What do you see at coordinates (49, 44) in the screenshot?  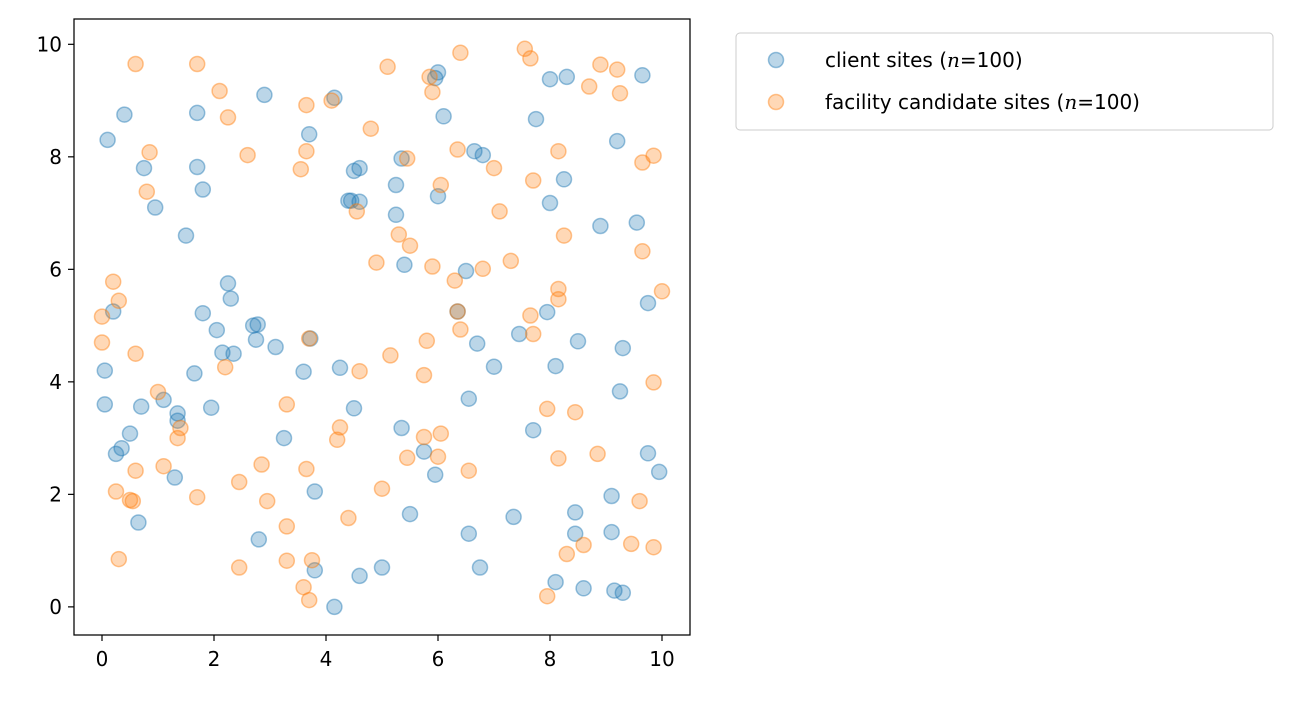 I see `y-tick-label: 10` at bounding box center [49, 44].